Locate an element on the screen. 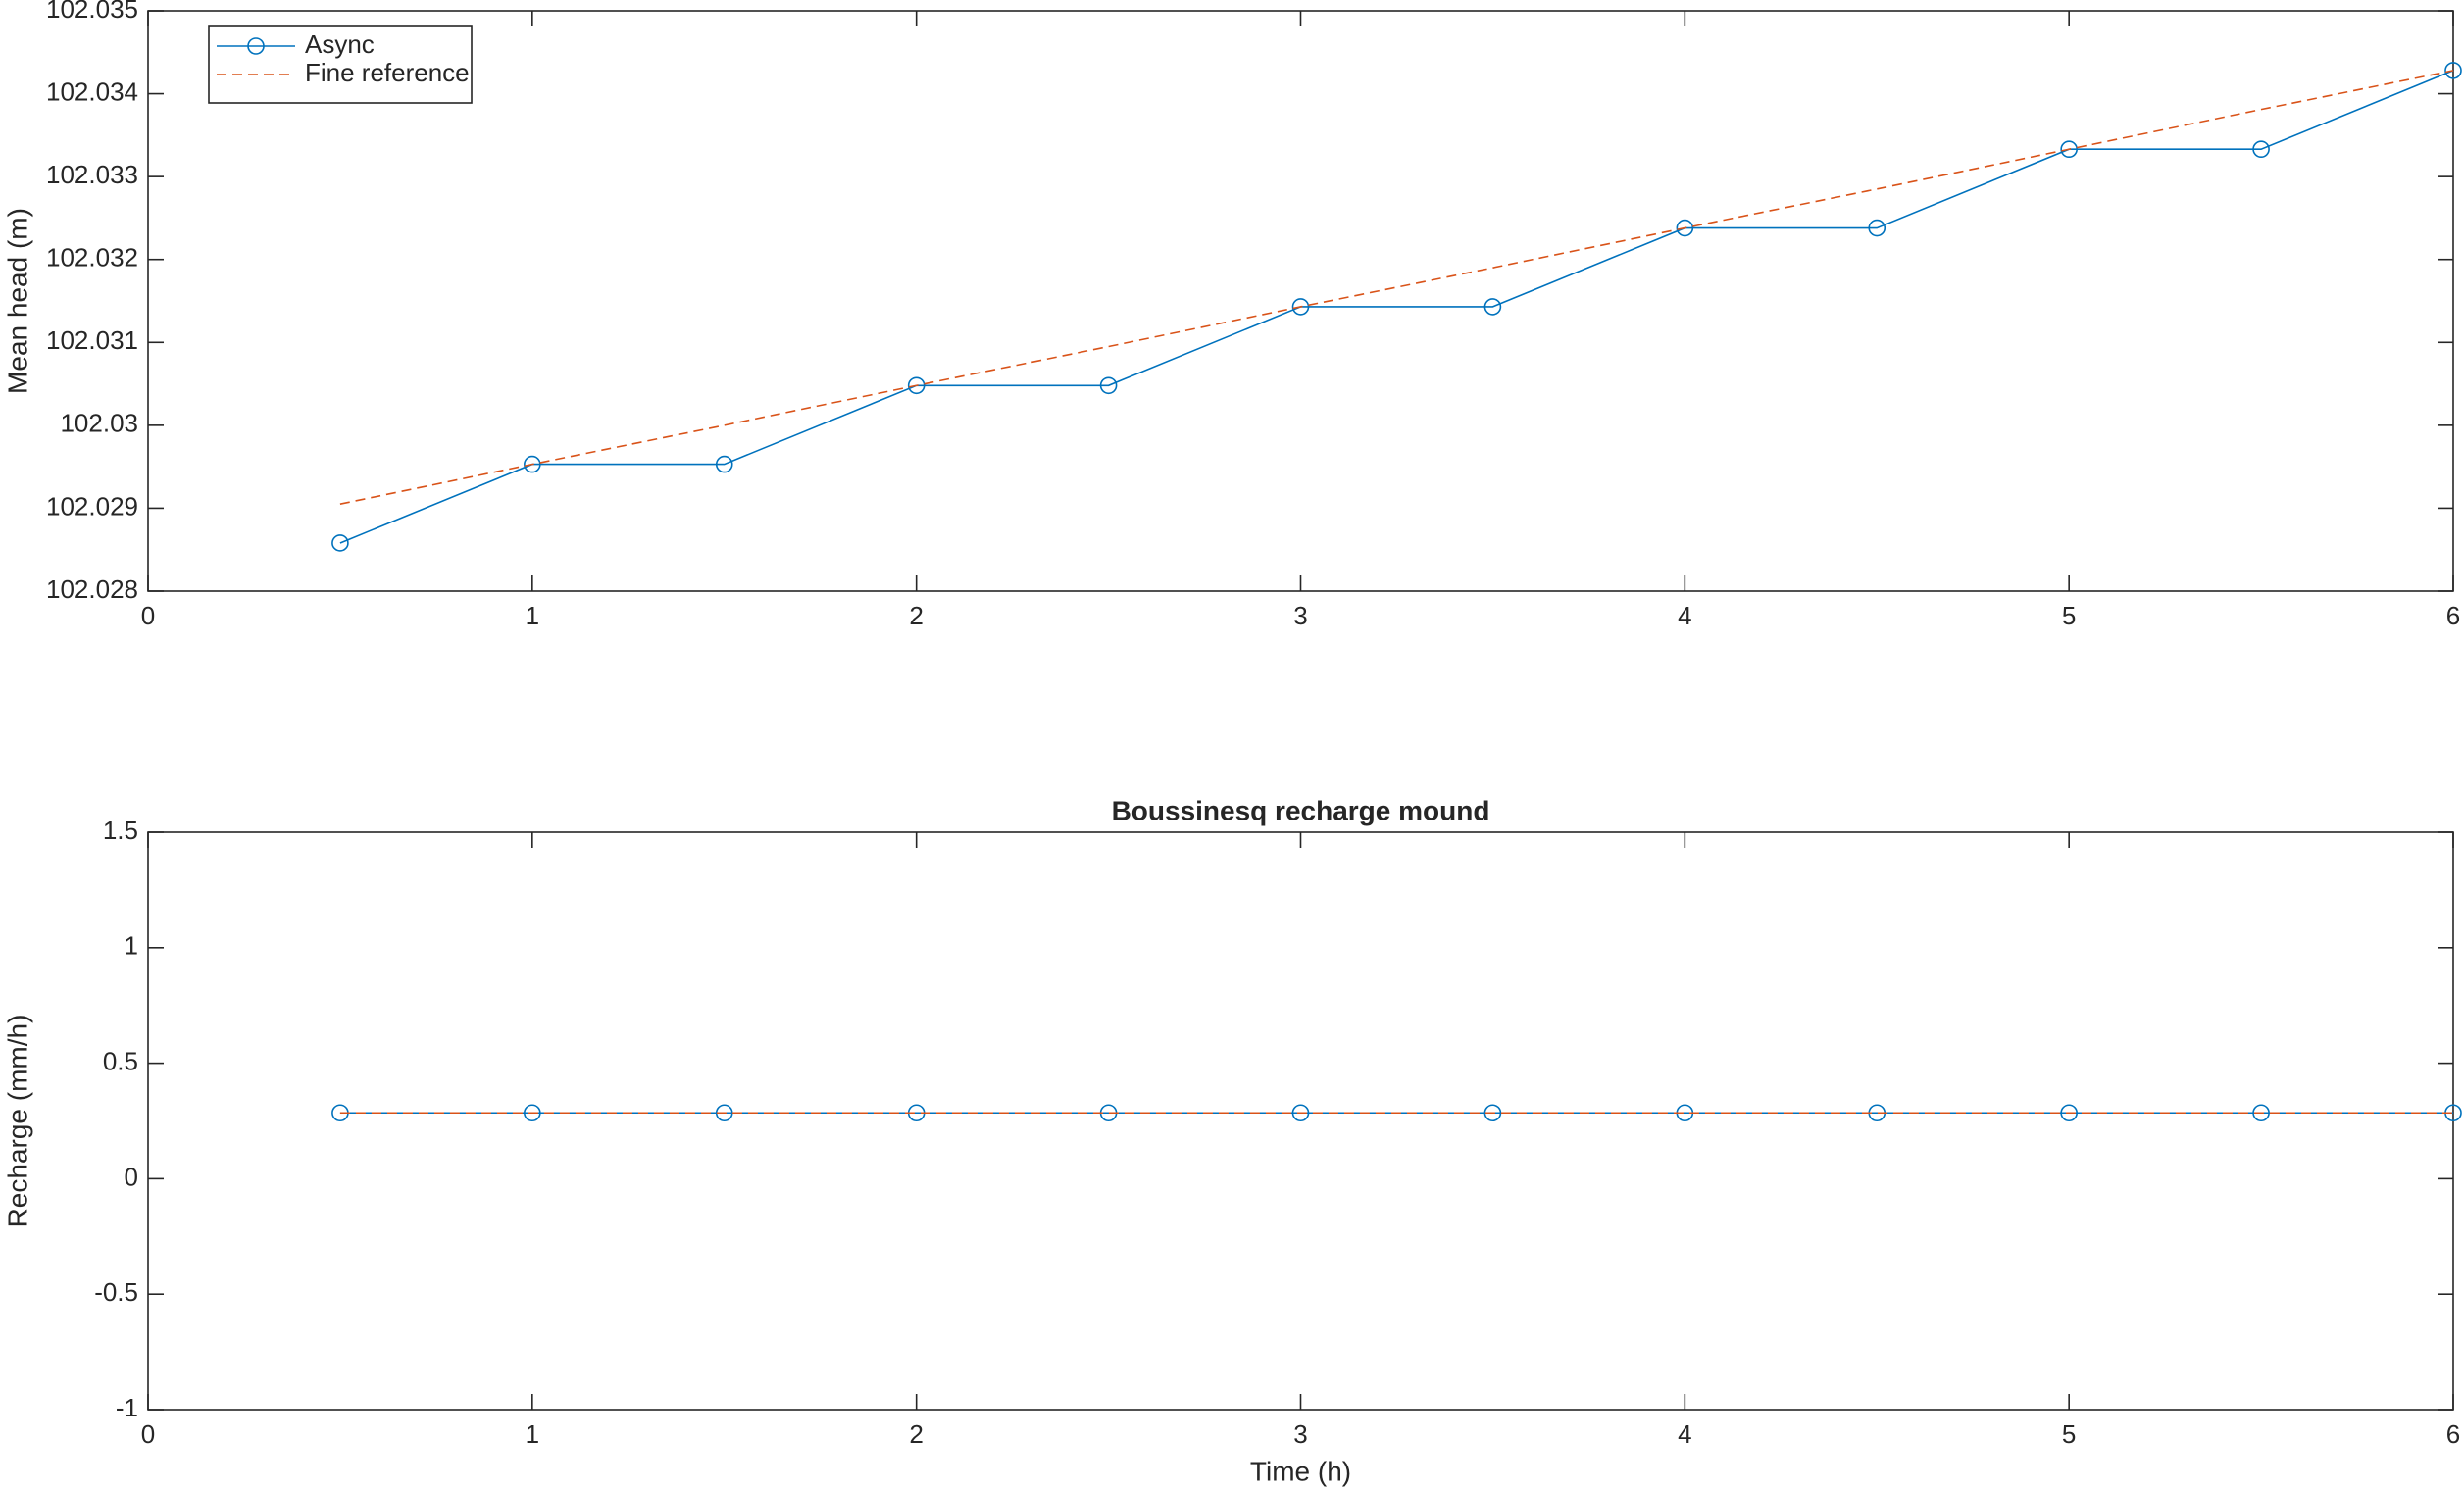 The width and height of the screenshot is (2464, 1491). y-tick-label: 102.032 is located at coordinates (92, 258).